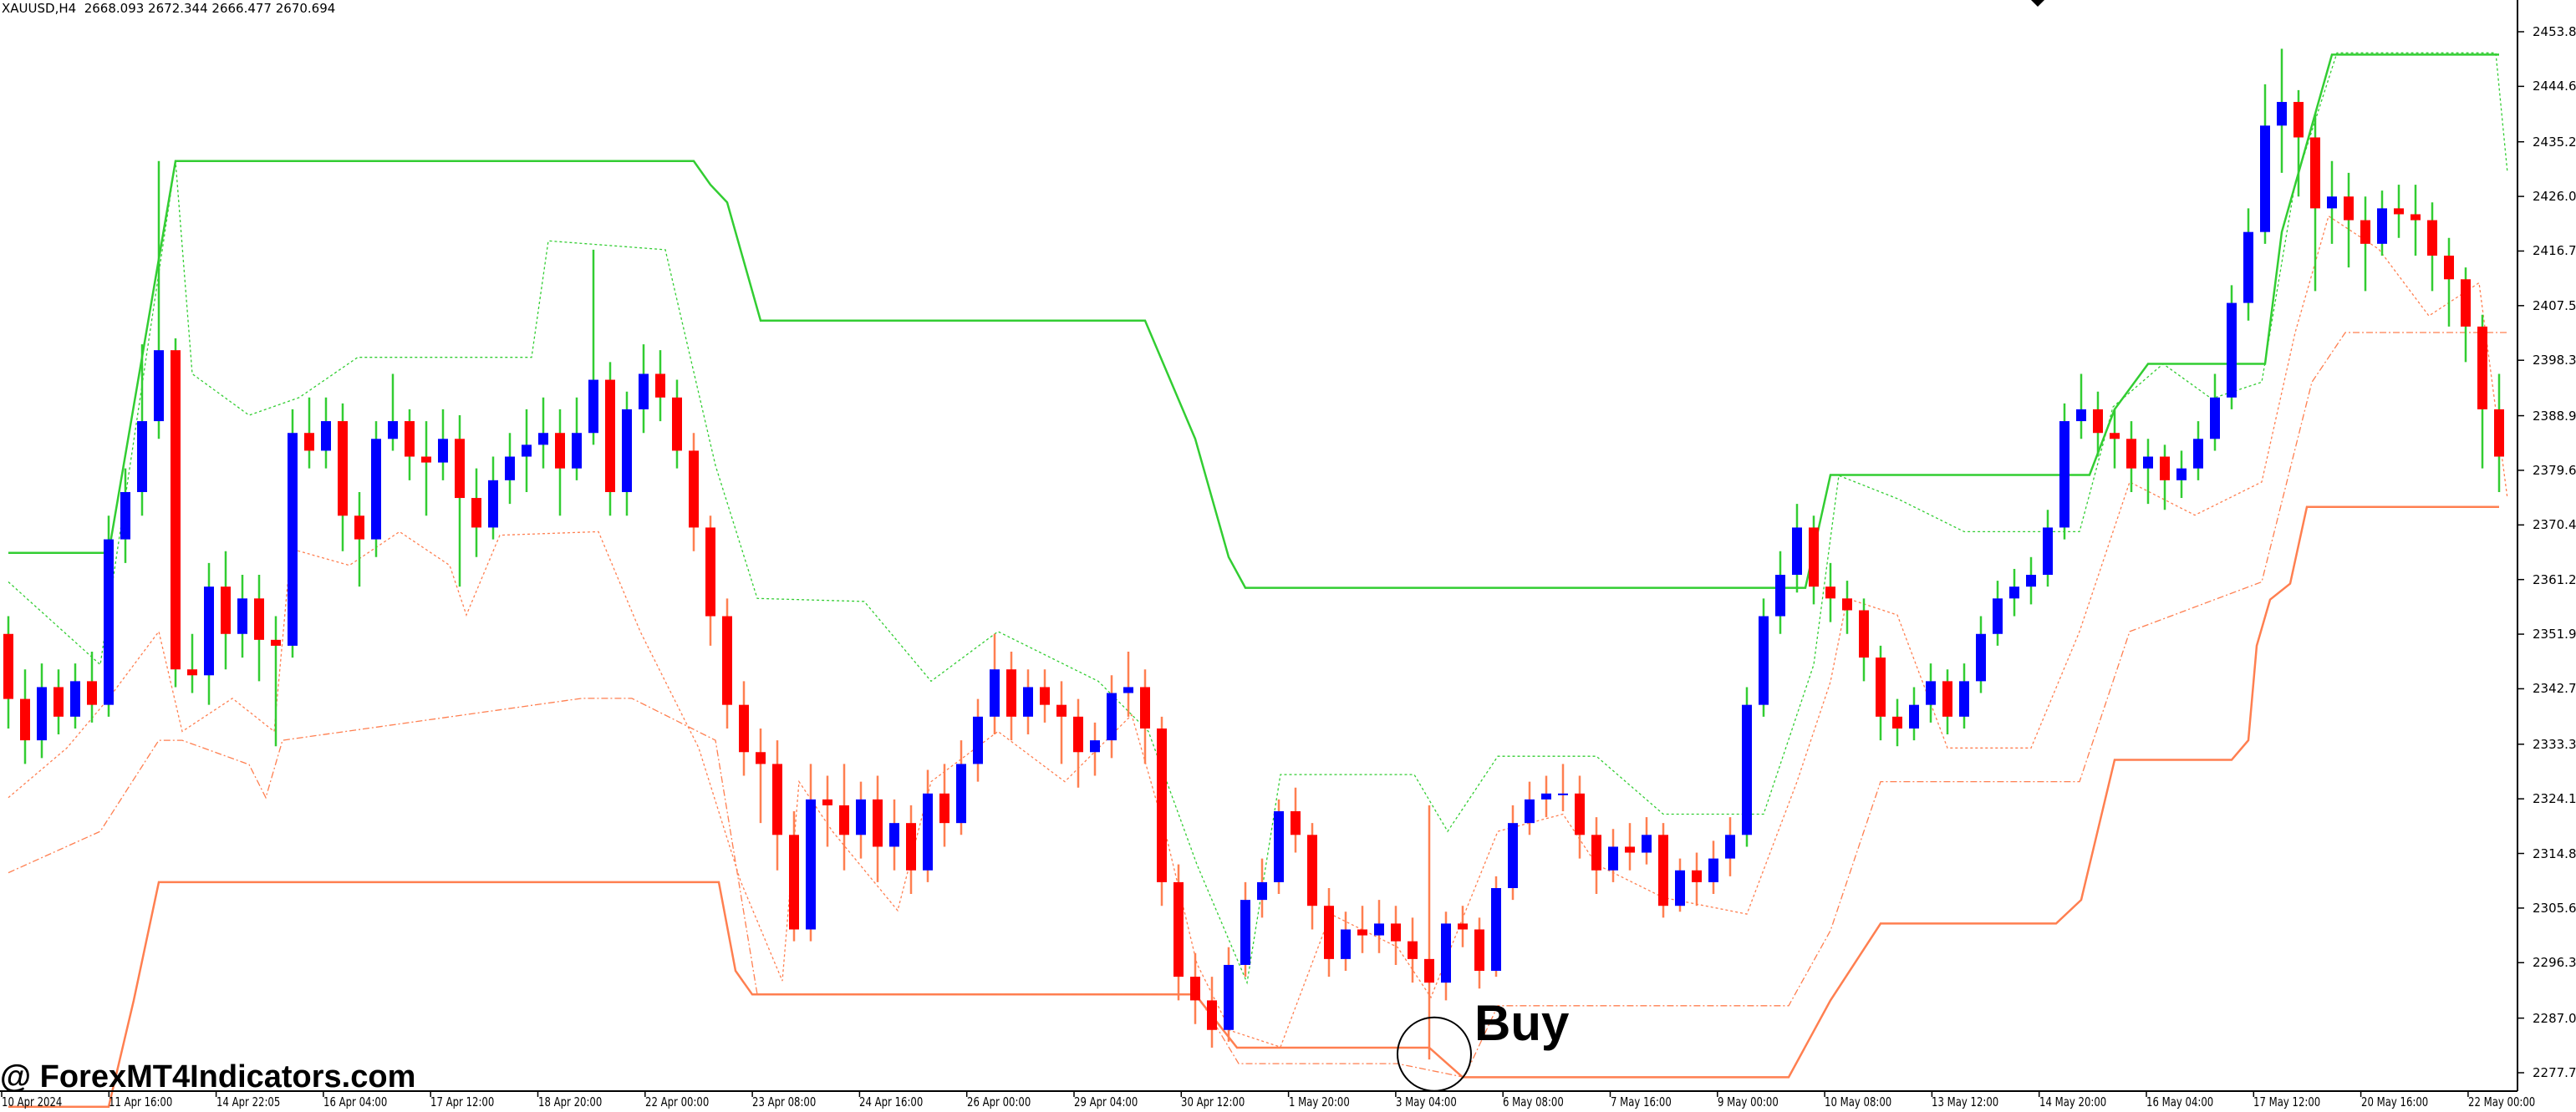 The image size is (2576, 1112). Describe the element at coordinates (1748, 1101) in the screenshot. I see `time-tick-label: 9 May 00:00` at that location.